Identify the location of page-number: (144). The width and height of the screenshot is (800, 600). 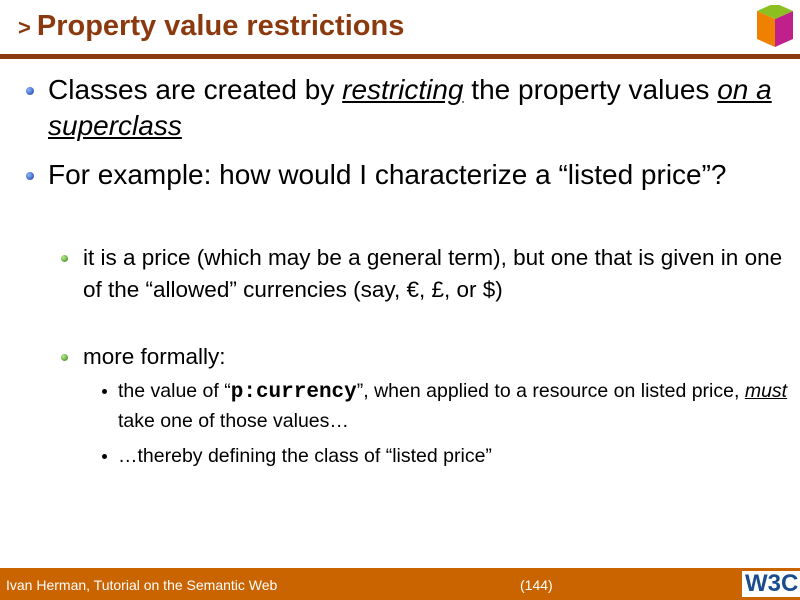
(536, 585).